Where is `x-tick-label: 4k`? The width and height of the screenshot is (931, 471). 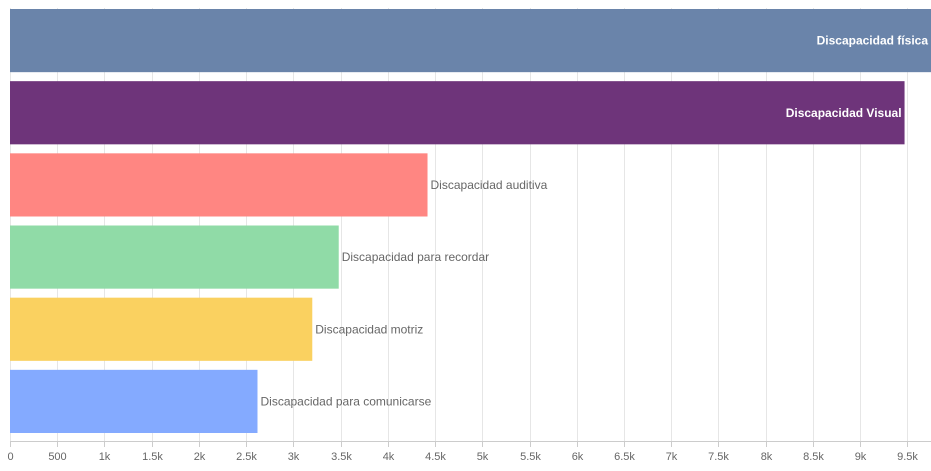 x-tick-label: 4k is located at coordinates (389, 457).